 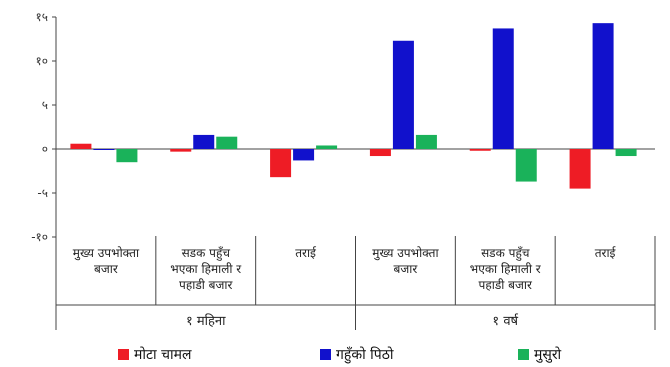 What do you see at coordinates (365, 355) in the screenshot?
I see `legend-label: गहुँको पिठो` at bounding box center [365, 355].